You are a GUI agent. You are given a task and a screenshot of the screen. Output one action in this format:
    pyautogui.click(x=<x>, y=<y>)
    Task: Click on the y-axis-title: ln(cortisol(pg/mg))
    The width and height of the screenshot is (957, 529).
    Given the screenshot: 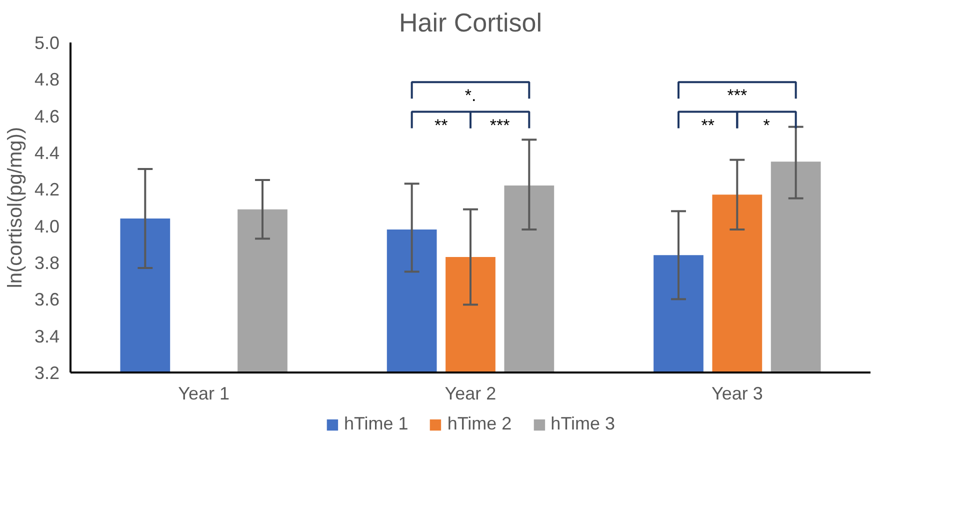 What is the action you would take?
    pyautogui.click(x=15, y=207)
    